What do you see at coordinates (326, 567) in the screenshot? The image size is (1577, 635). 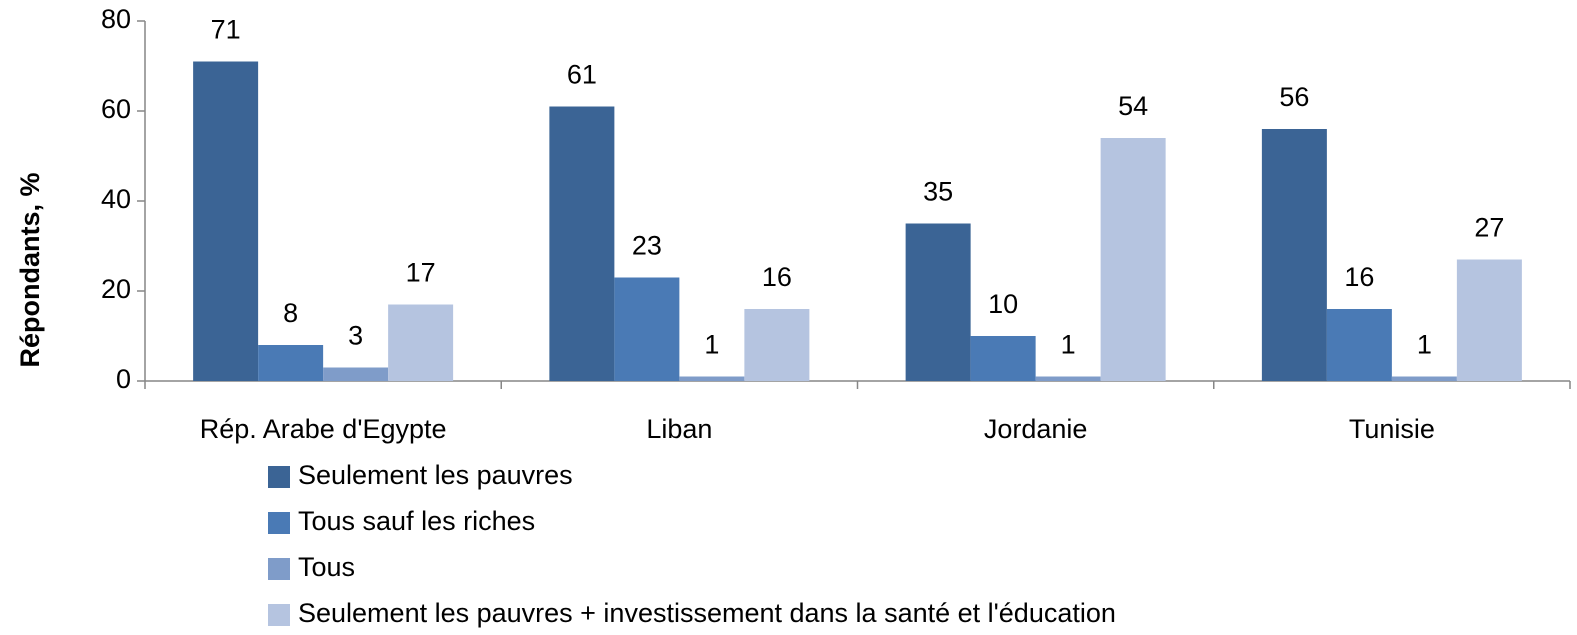 I see `legend-label: Tous` at bounding box center [326, 567].